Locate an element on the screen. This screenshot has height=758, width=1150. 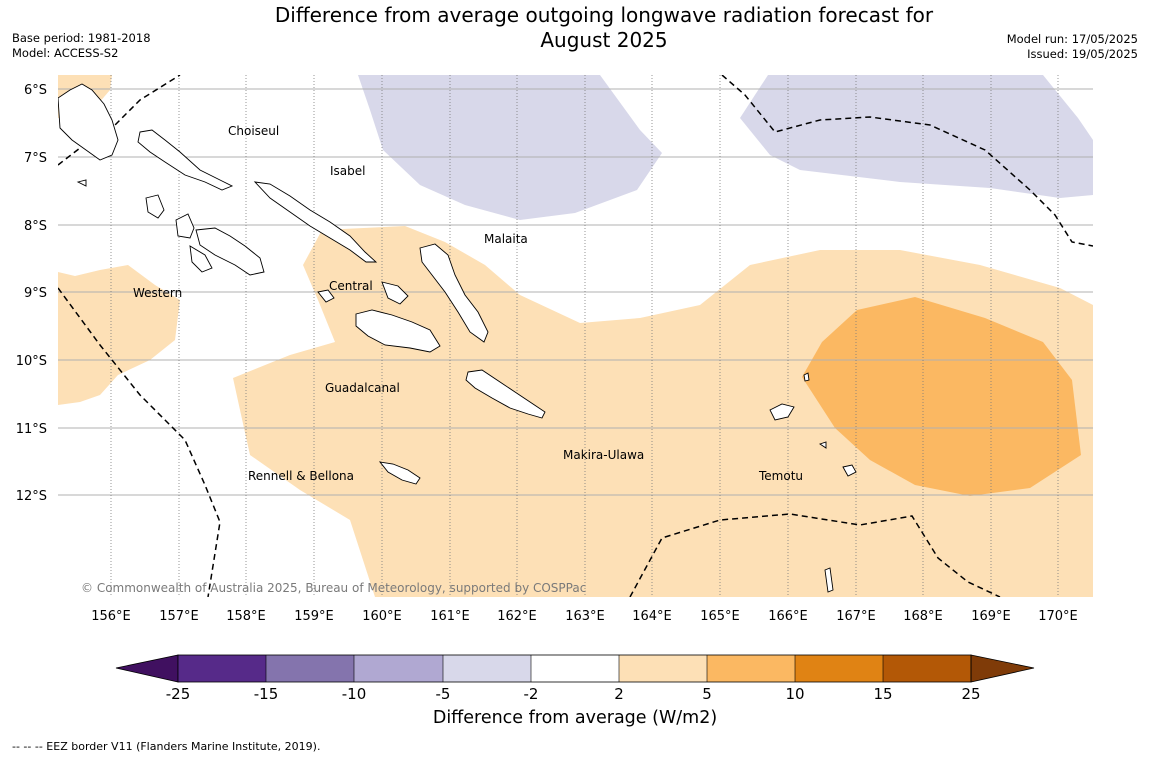
anomaly-region-positive-light is located at coordinates (119, 335).